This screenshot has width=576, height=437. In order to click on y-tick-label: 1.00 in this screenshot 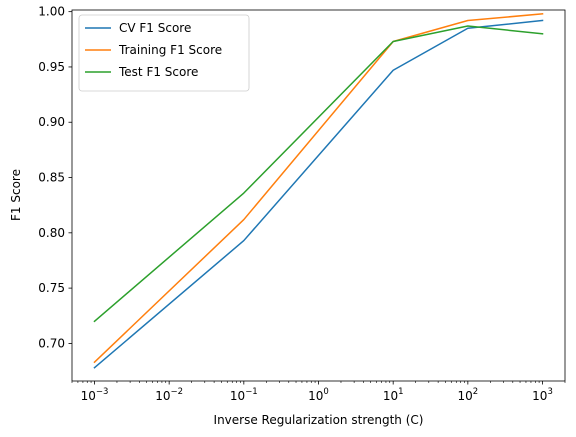, I will do `click(51, 12)`.